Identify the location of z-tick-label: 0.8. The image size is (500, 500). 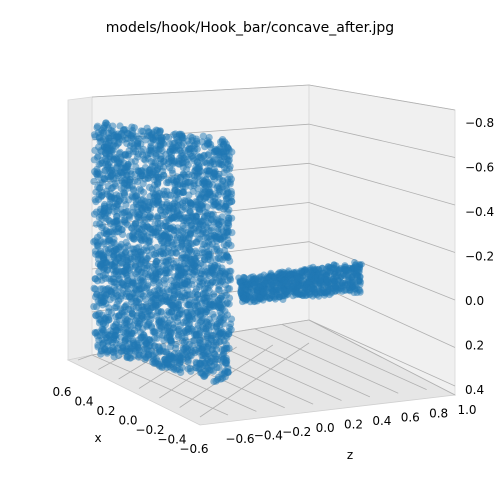
(438, 414).